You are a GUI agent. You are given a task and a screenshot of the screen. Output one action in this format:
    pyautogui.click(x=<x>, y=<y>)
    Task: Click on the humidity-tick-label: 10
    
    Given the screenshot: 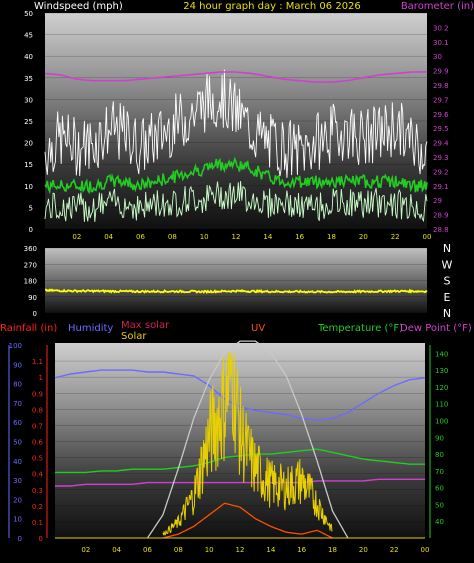 What is the action you would take?
    pyautogui.click(x=17, y=520)
    